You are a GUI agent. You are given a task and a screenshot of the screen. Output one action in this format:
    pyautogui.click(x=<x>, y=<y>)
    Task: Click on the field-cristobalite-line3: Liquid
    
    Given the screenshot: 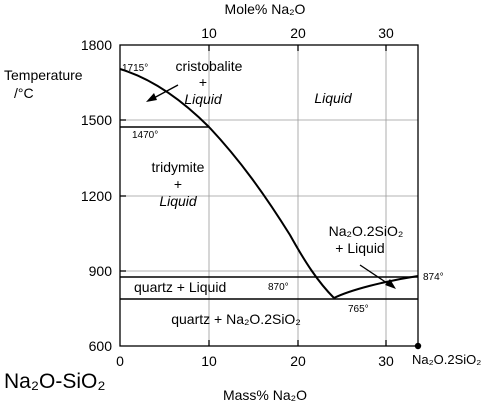 What is the action you would take?
    pyautogui.click(x=203, y=99)
    